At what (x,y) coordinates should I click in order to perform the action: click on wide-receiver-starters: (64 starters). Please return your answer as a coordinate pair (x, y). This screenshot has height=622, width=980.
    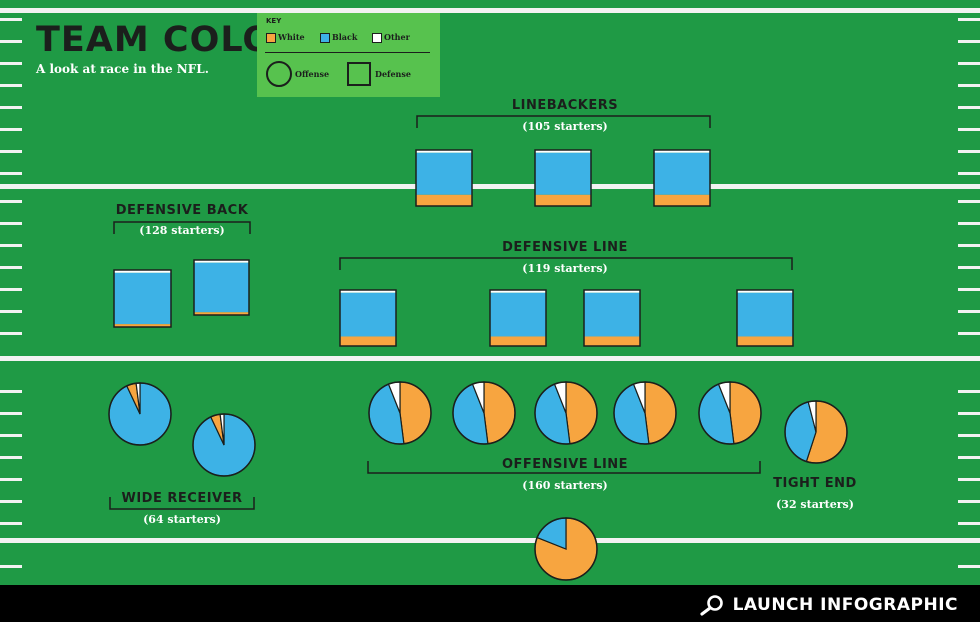
    Looking at the image, I should click on (182, 519).